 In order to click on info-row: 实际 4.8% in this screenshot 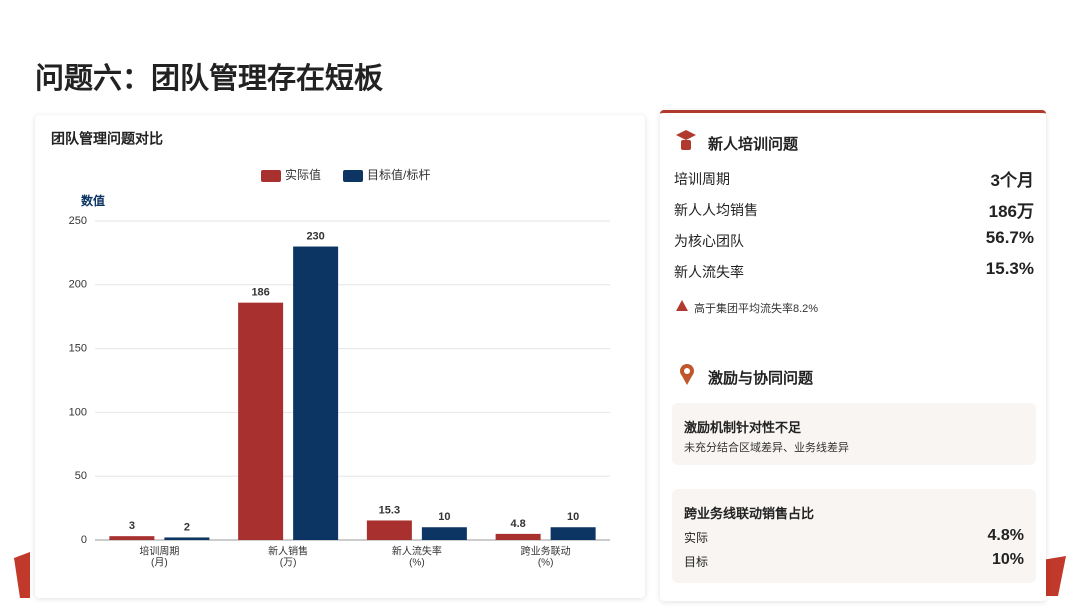, I will do `click(854, 536)`.